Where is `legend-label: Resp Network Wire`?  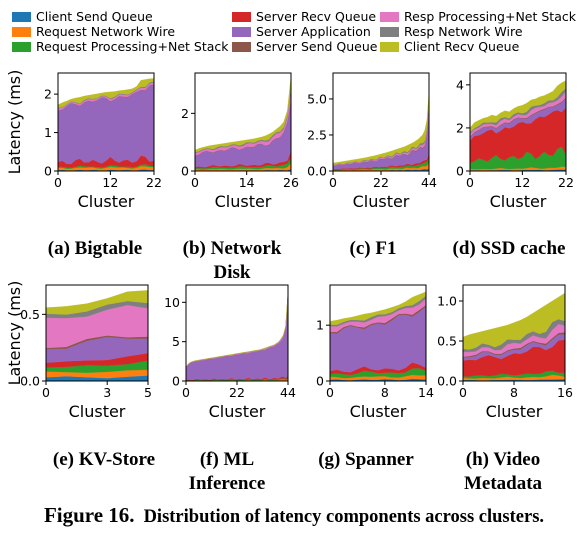 legend-label: Resp Network Wire is located at coordinates (463, 31).